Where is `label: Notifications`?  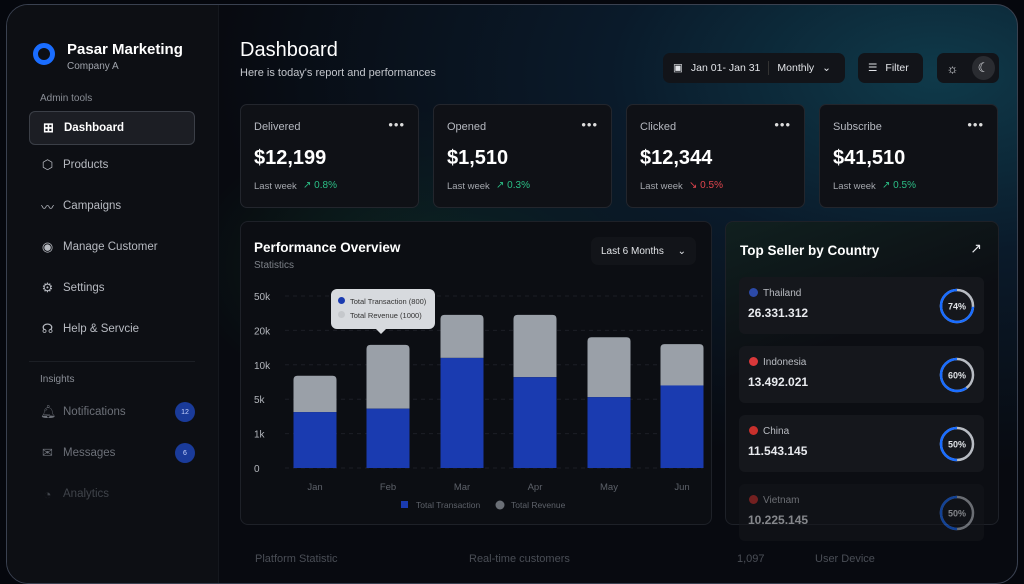 label: Notifications is located at coordinates (94, 412).